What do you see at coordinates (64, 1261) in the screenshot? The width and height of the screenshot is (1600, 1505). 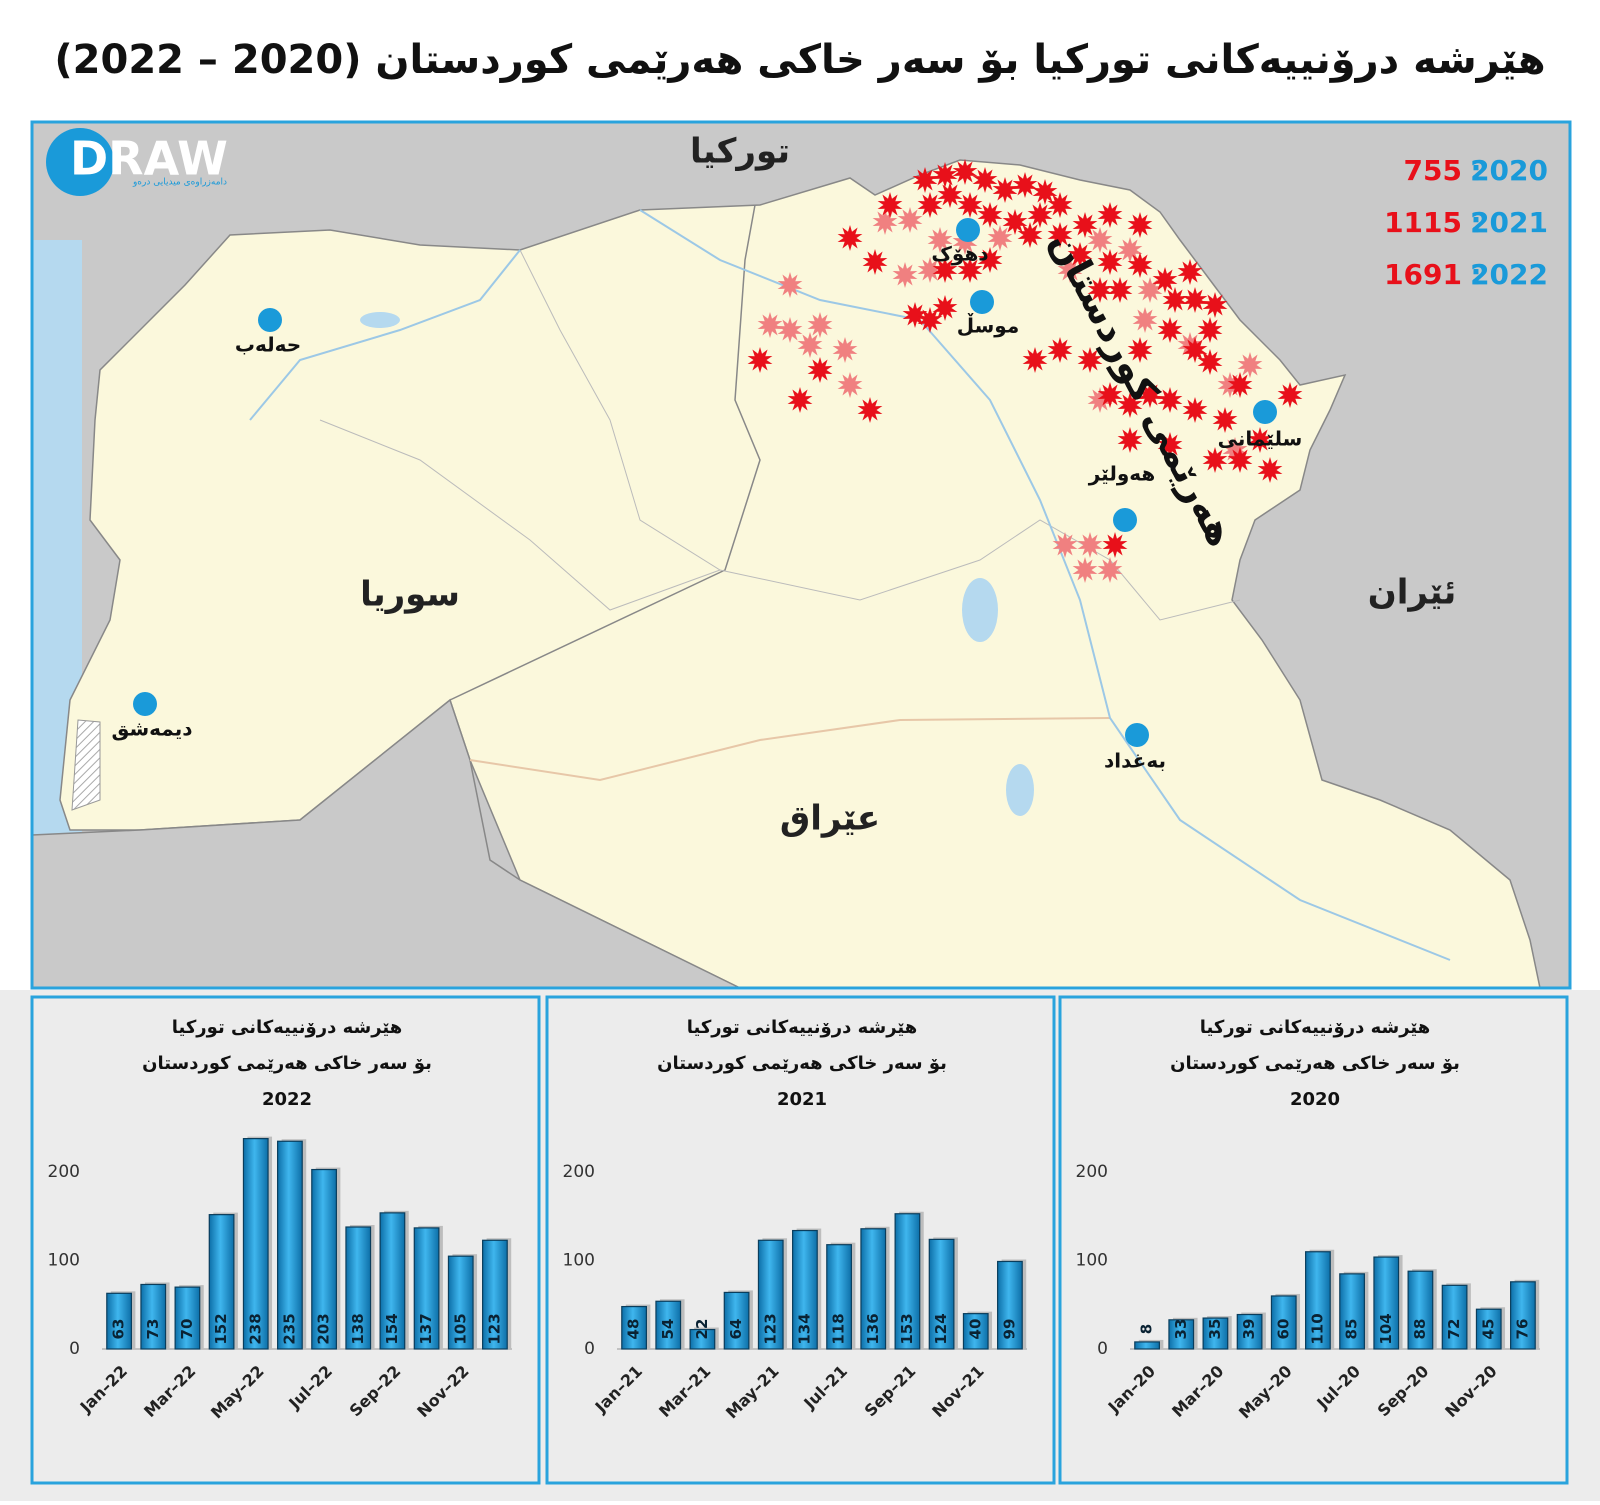 I see `y-tick-label: 100` at bounding box center [64, 1261].